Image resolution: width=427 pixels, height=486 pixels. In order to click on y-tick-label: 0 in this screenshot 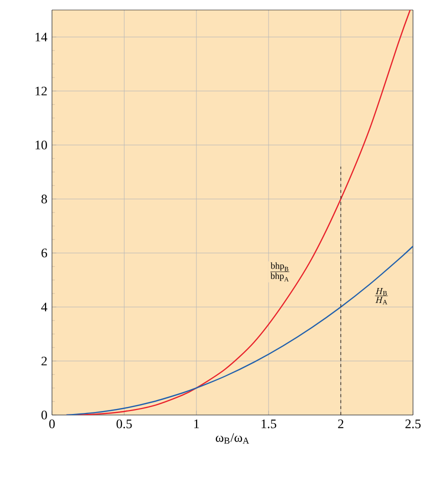, I will do `click(44, 415)`.